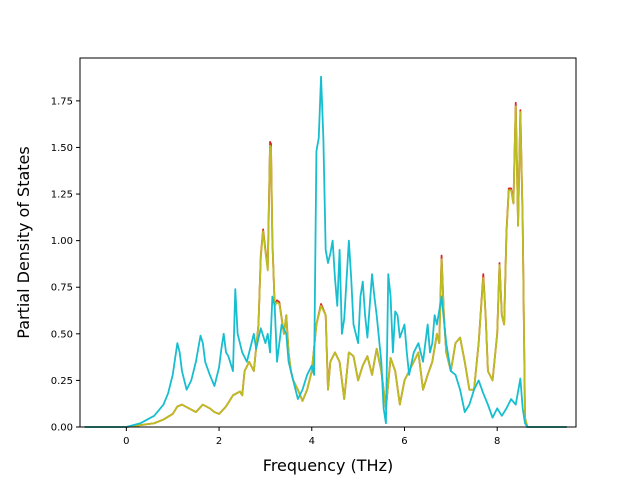 The width and height of the screenshot is (640, 480). I want to click on x-tick-label: 6, so click(404, 441).